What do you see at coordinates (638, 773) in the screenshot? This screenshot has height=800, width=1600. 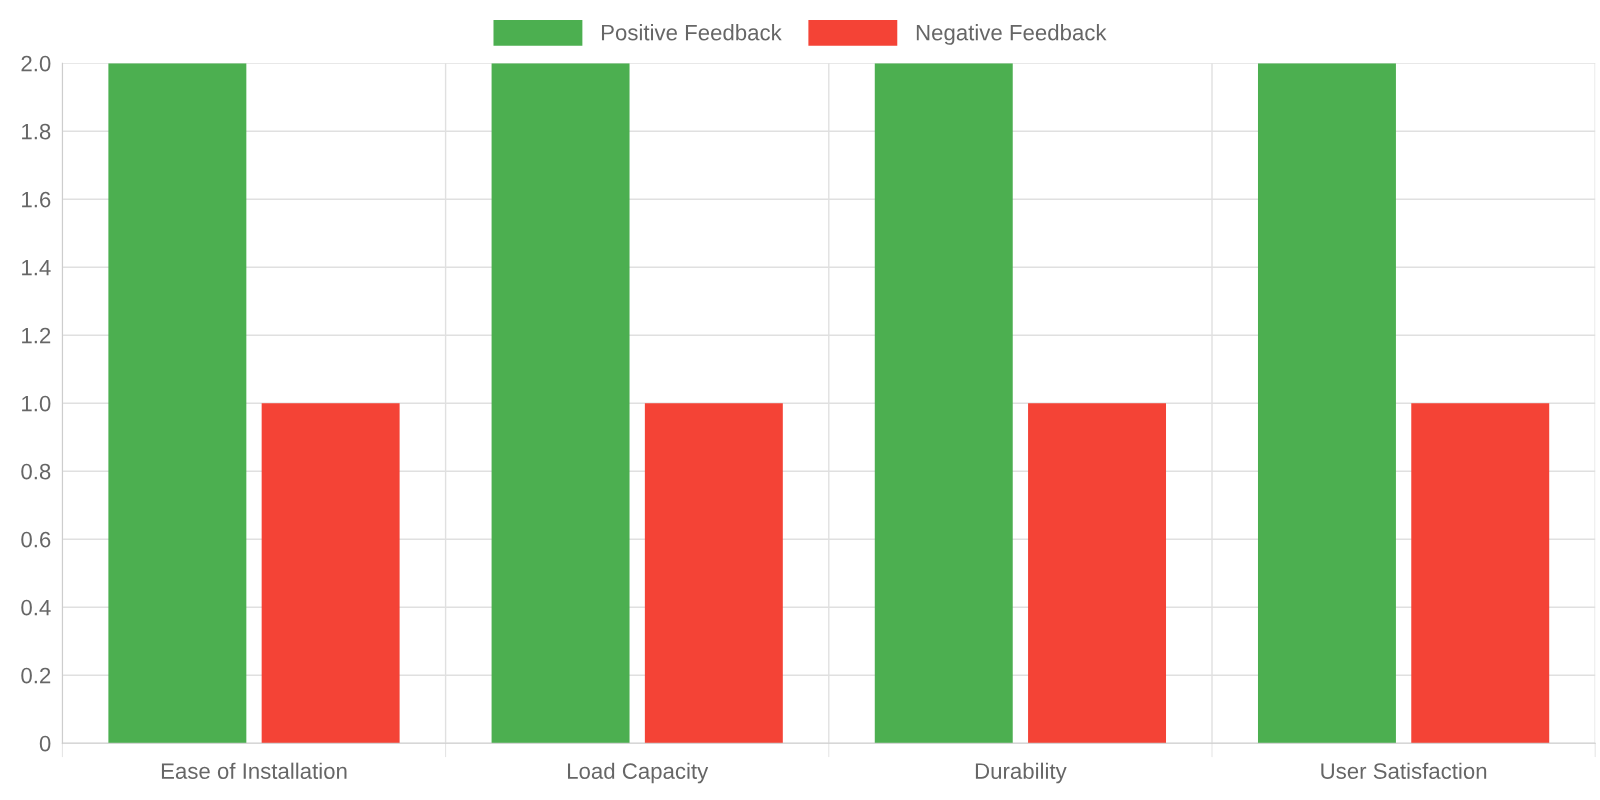 I see `x-tick-label: Load Capacity` at bounding box center [638, 773].